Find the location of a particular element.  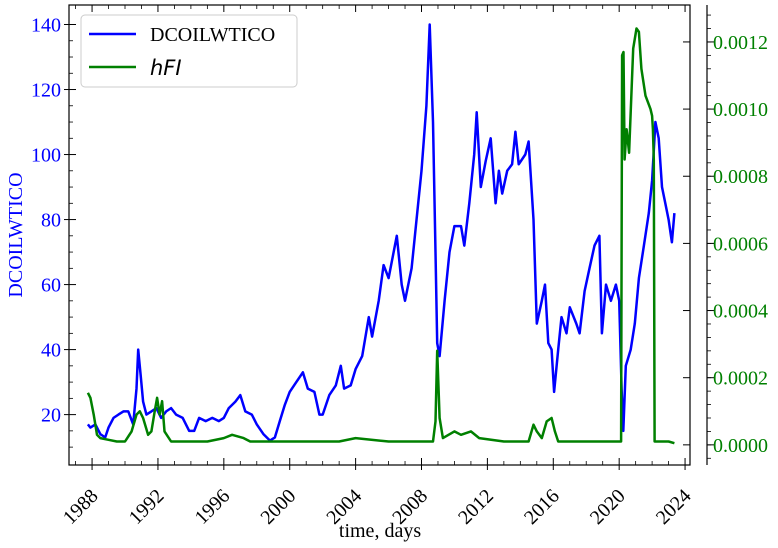

y-left-tick-label: 100 is located at coordinates (46, 156).